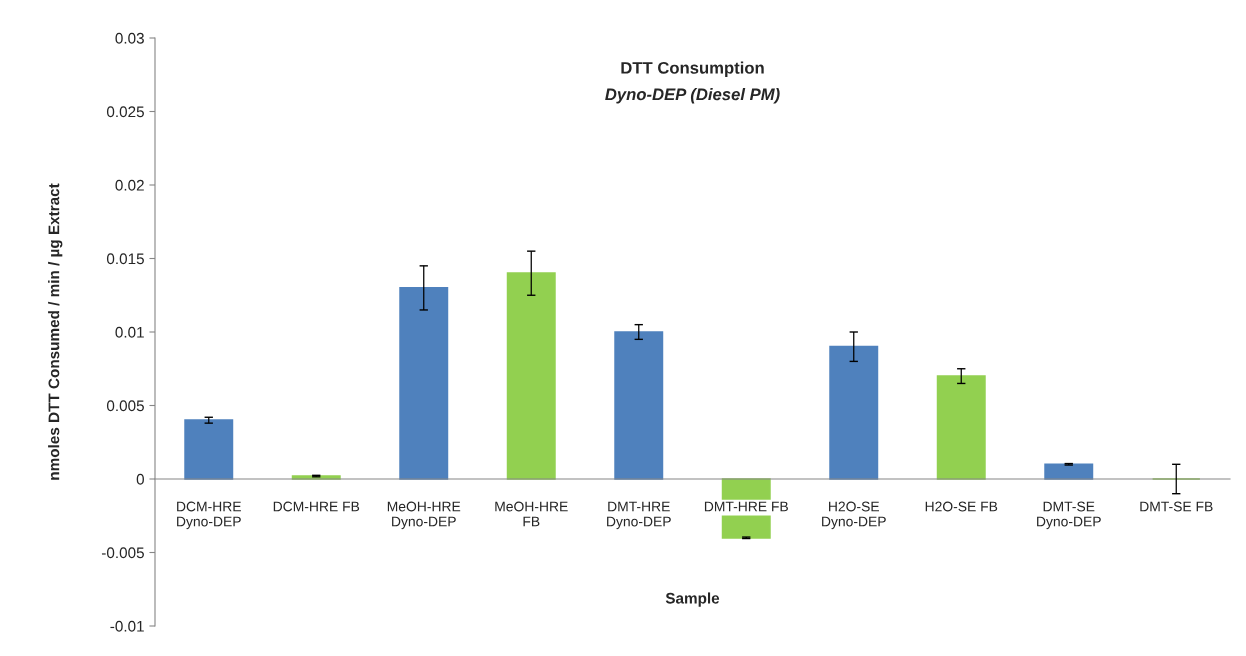 Image resolution: width=1246 pixels, height=656 pixels. I want to click on x-tick-label: MeOH-HRE FB, so click(531, 514).